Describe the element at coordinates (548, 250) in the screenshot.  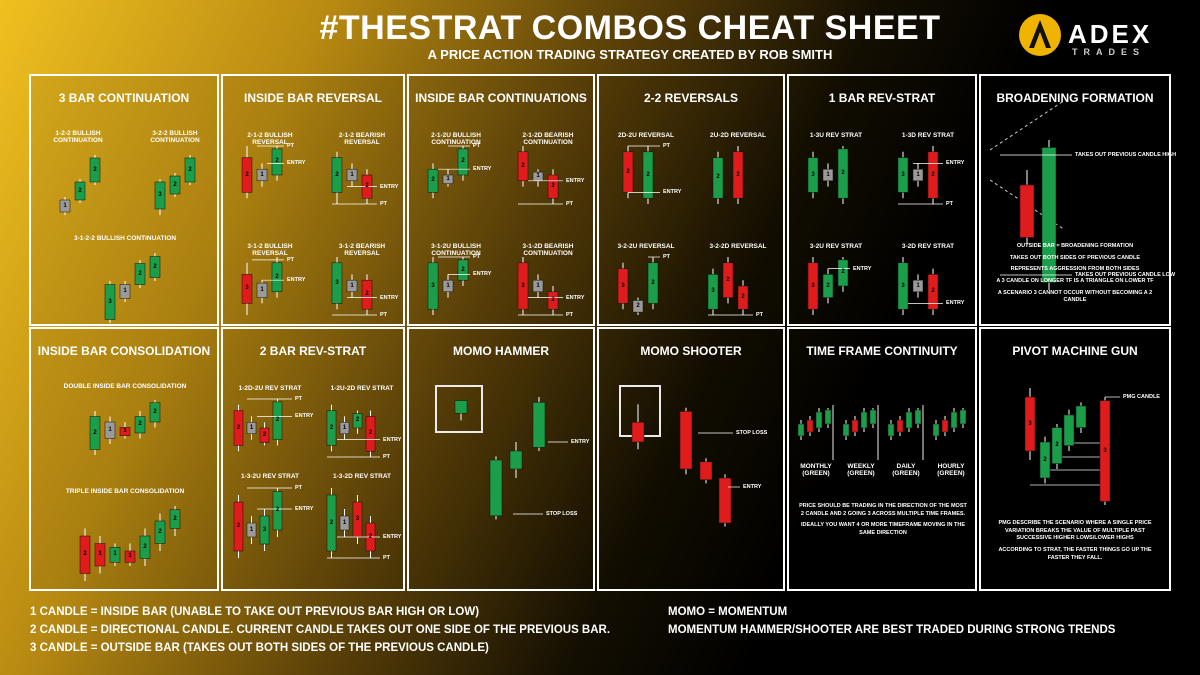
I see `diagram-caption: 3-1-2D BEARISH CONTINUATION` at that location.